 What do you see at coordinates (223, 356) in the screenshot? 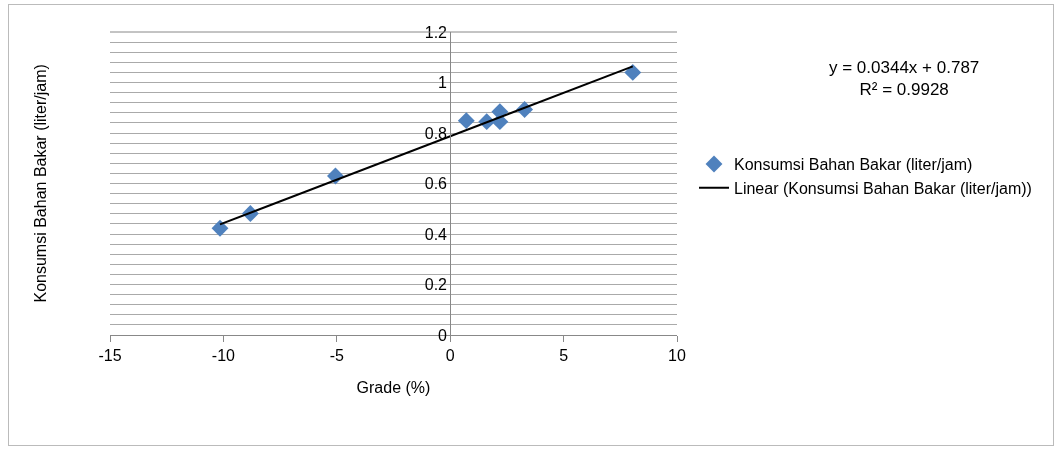
I see `x-tick-label: -10` at bounding box center [223, 356].